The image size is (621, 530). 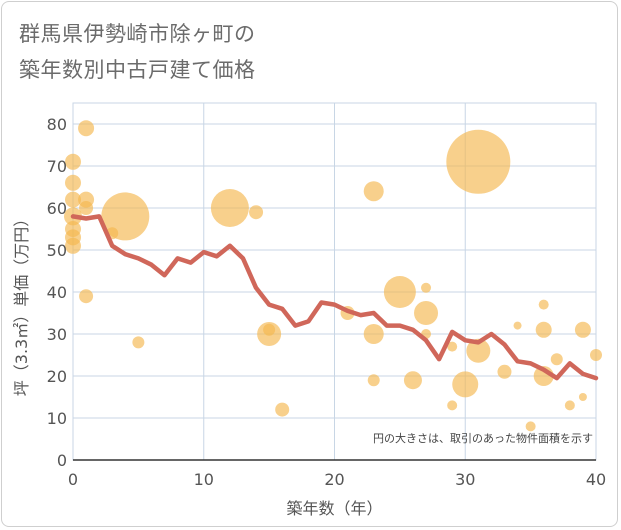 I want to click on x-axis-ticks: 0 10 20 30 40, so click(x=337, y=479).